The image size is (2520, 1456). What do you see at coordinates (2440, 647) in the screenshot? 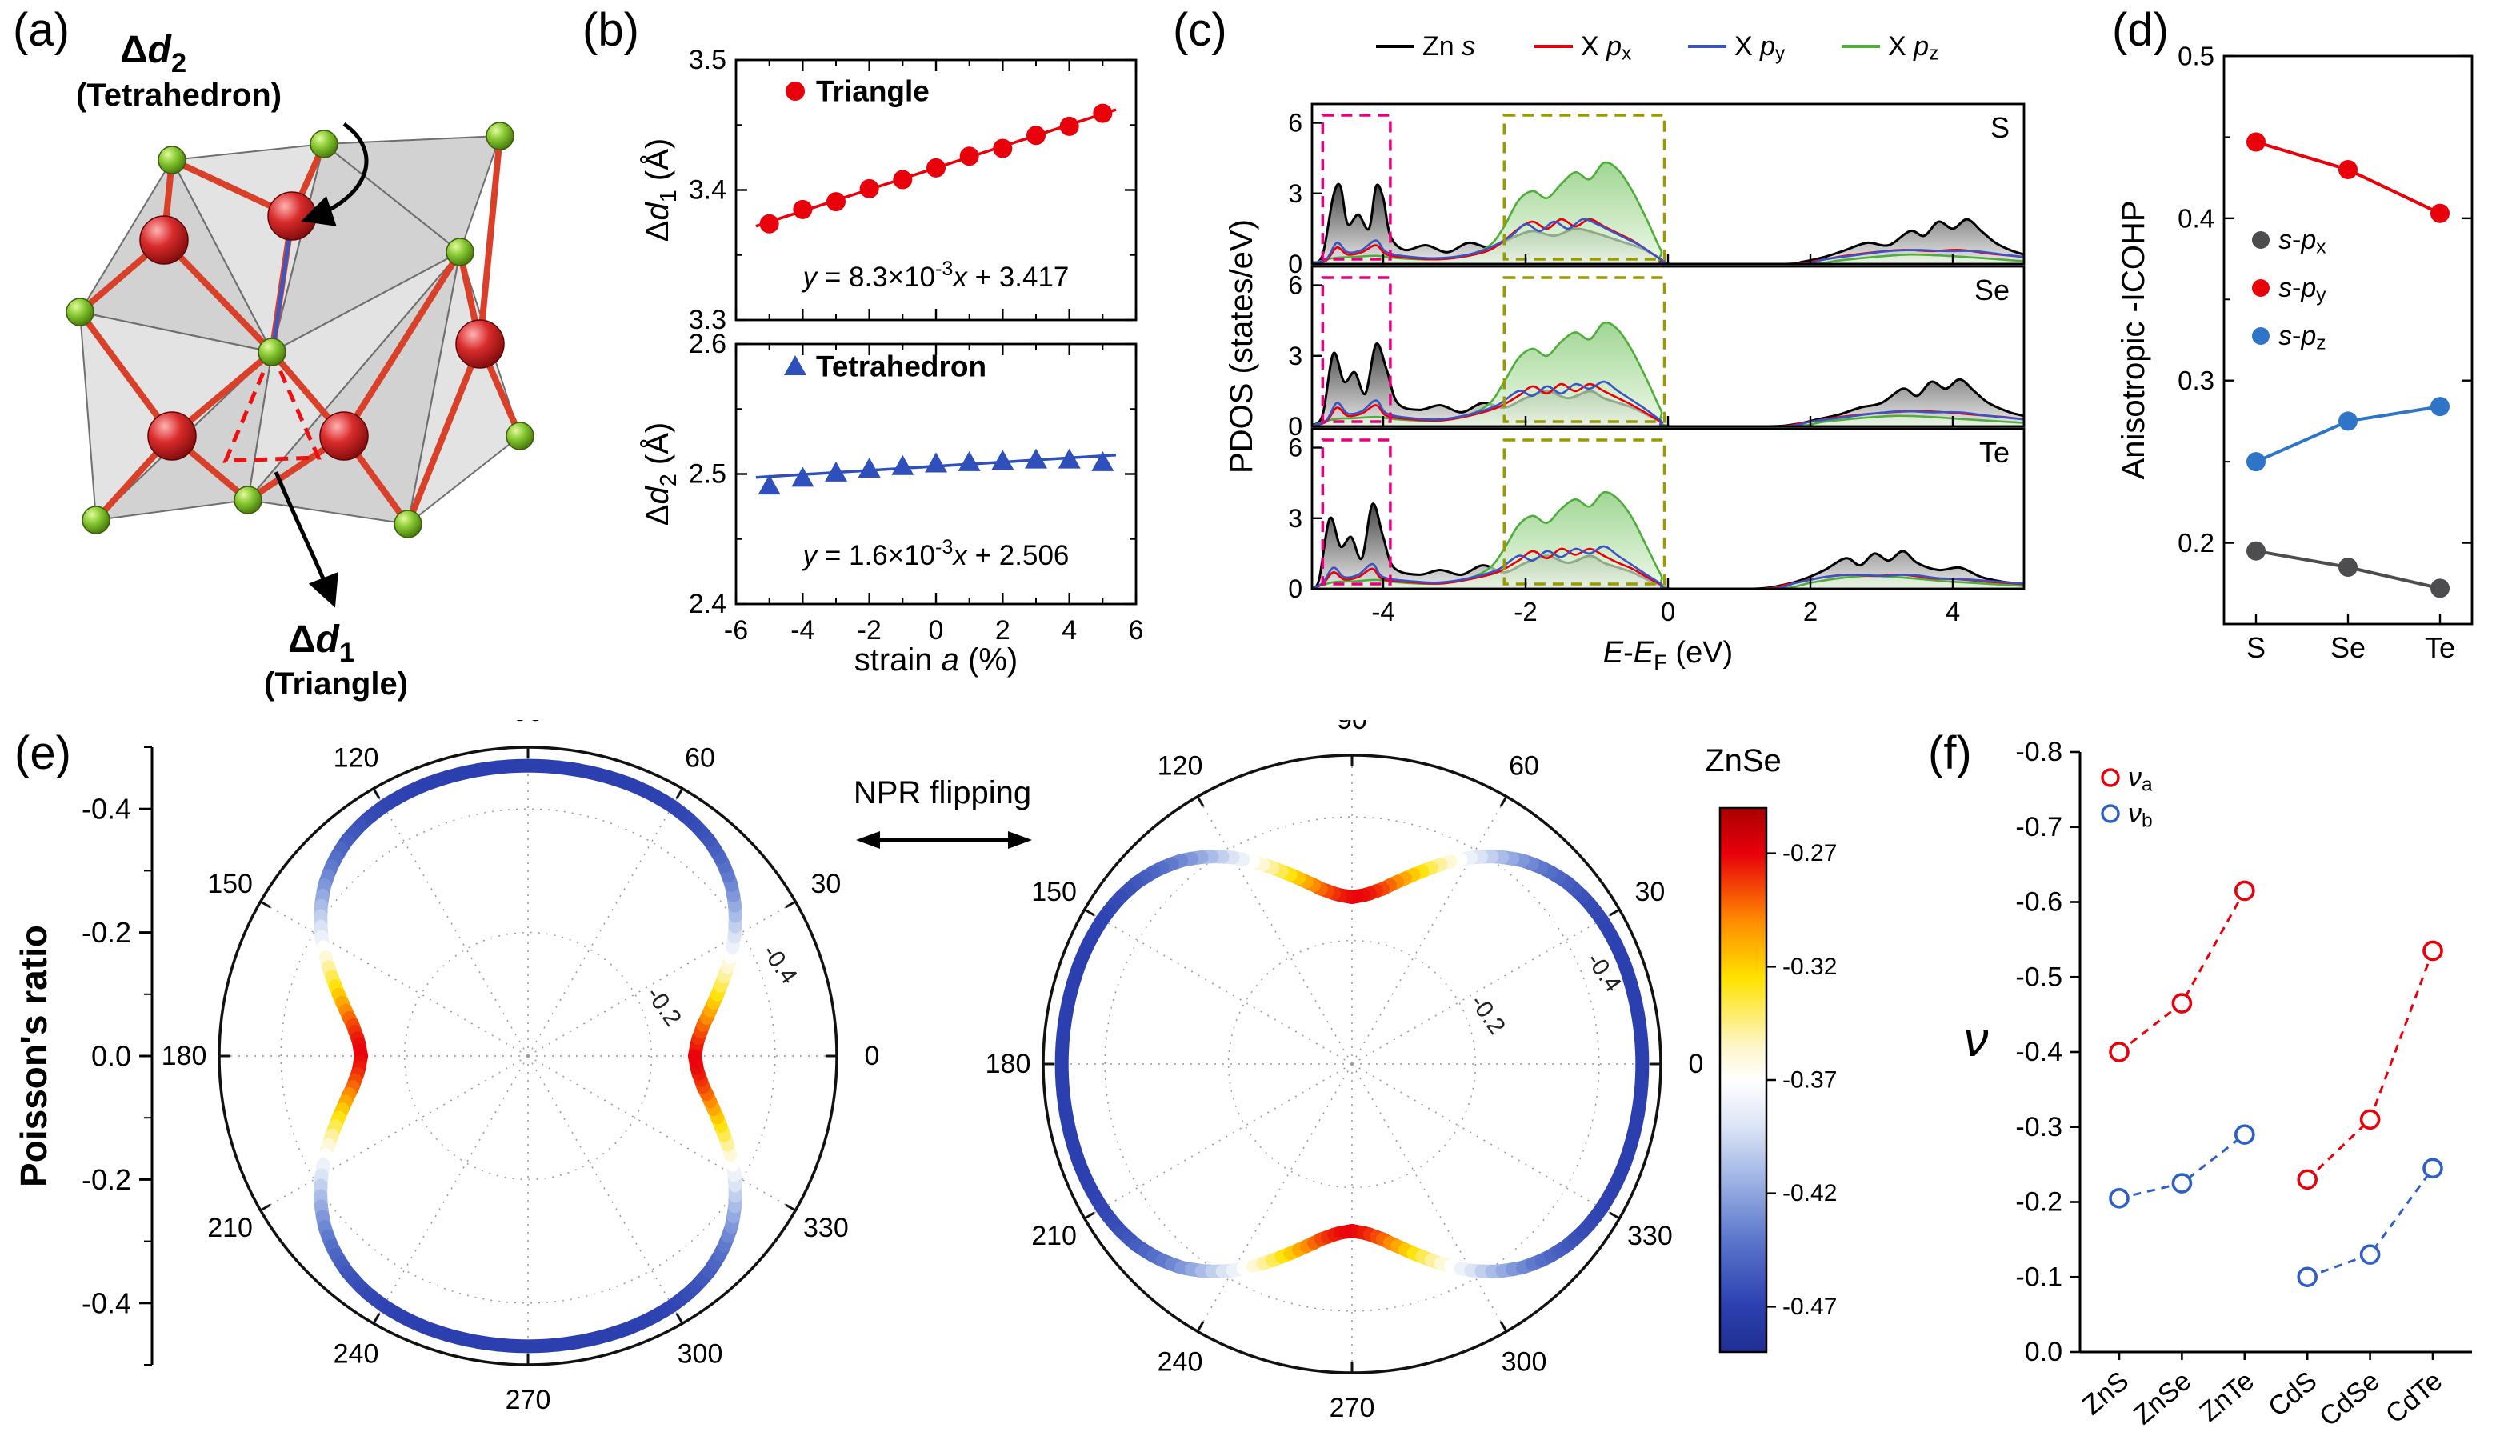
I see `x-category-label: Te` at bounding box center [2440, 647].